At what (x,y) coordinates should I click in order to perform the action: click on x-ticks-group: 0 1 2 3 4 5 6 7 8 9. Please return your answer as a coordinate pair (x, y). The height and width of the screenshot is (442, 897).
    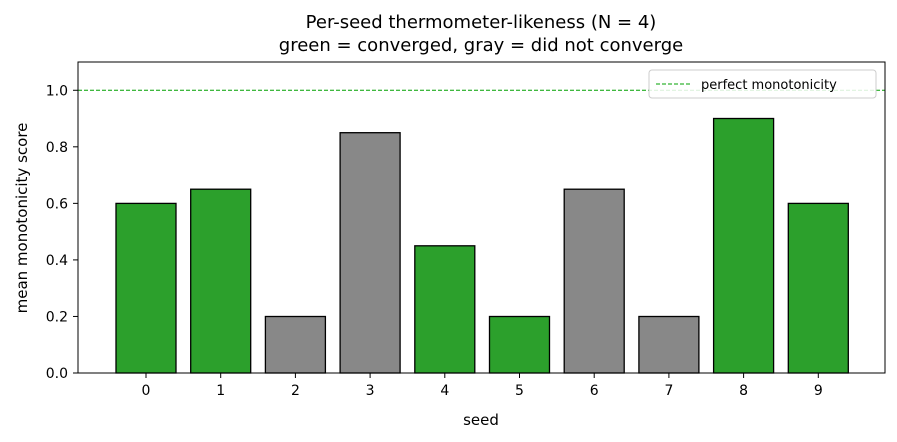
    Looking at the image, I should click on (482, 386).